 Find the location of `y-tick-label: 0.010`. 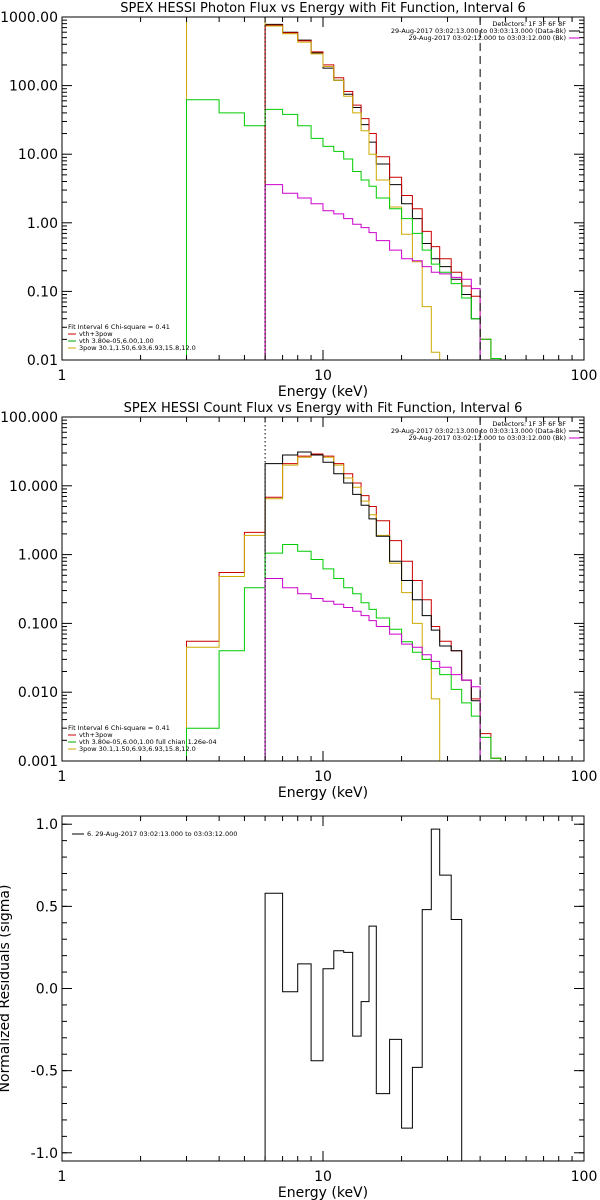

y-tick-label: 0.010 is located at coordinates (38, 693).